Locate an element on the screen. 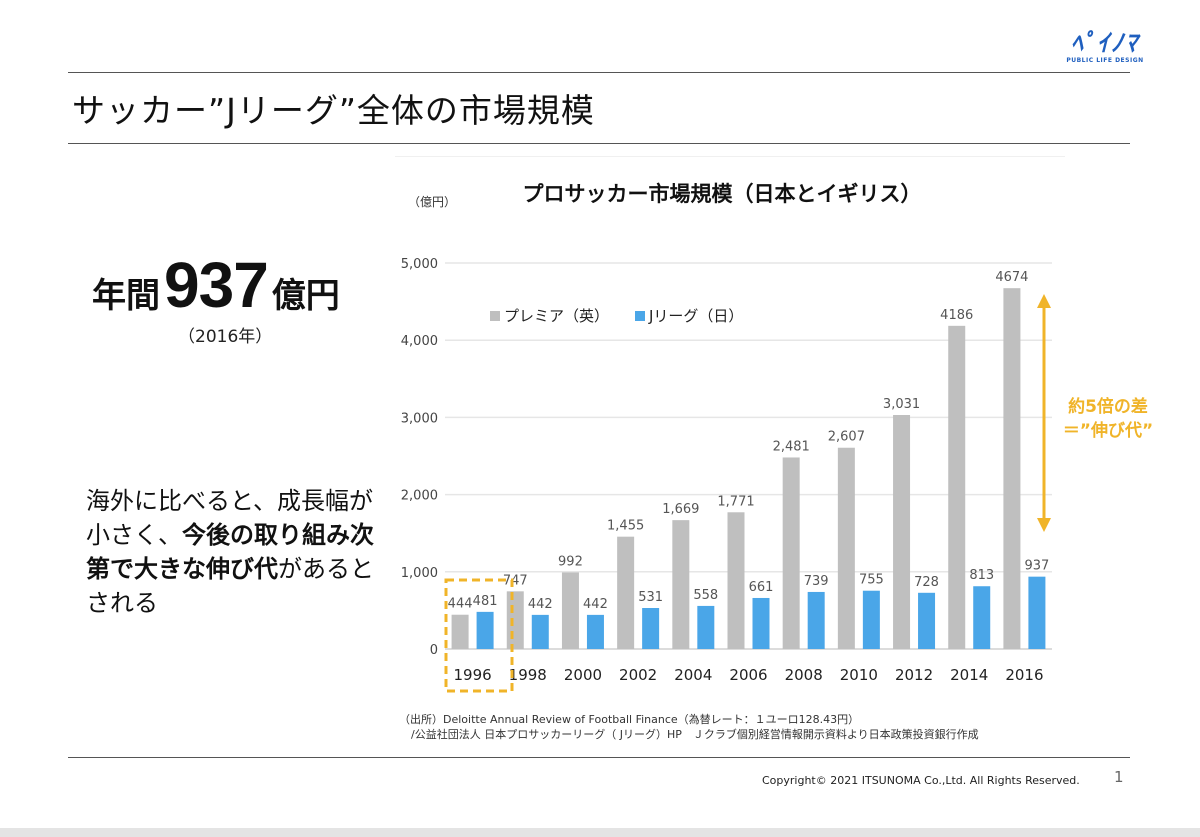 The height and width of the screenshot is (837, 1200). y-tick-label: 4,000 is located at coordinates (419, 341).